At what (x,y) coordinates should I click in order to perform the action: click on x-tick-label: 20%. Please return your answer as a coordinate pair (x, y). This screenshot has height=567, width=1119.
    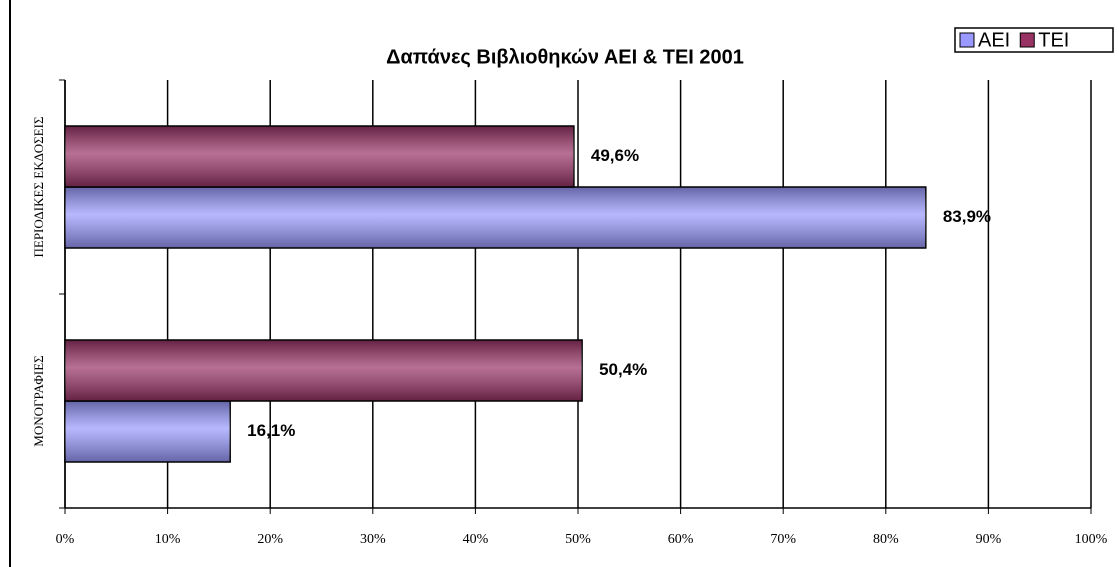
    Looking at the image, I should click on (270, 539).